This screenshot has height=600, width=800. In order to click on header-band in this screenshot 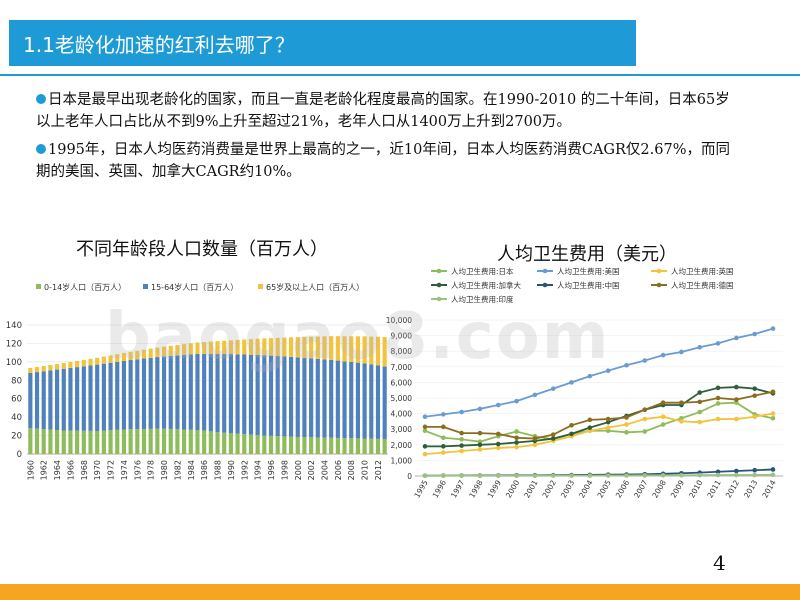, I will do `click(322, 43)`.